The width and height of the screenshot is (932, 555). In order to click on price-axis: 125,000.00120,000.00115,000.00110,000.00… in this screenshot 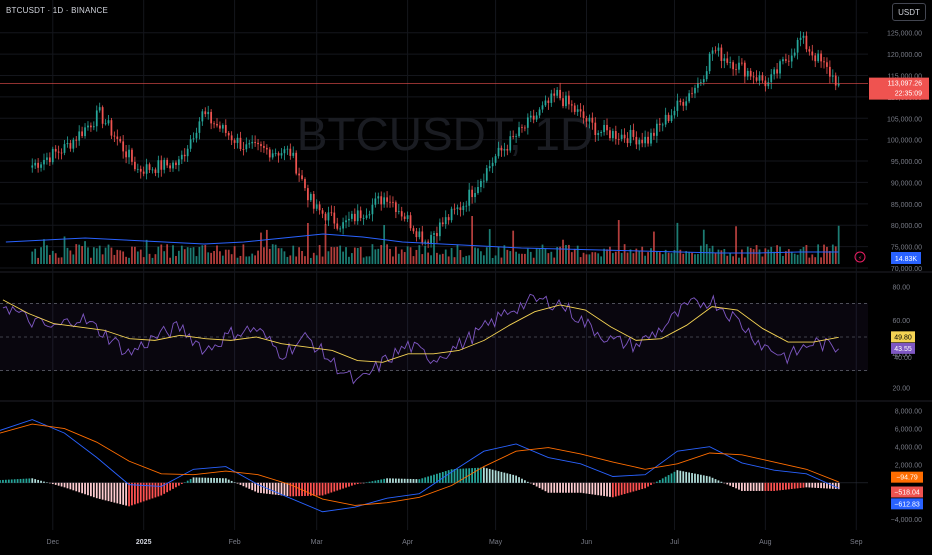, I will do `click(899, 277)`.